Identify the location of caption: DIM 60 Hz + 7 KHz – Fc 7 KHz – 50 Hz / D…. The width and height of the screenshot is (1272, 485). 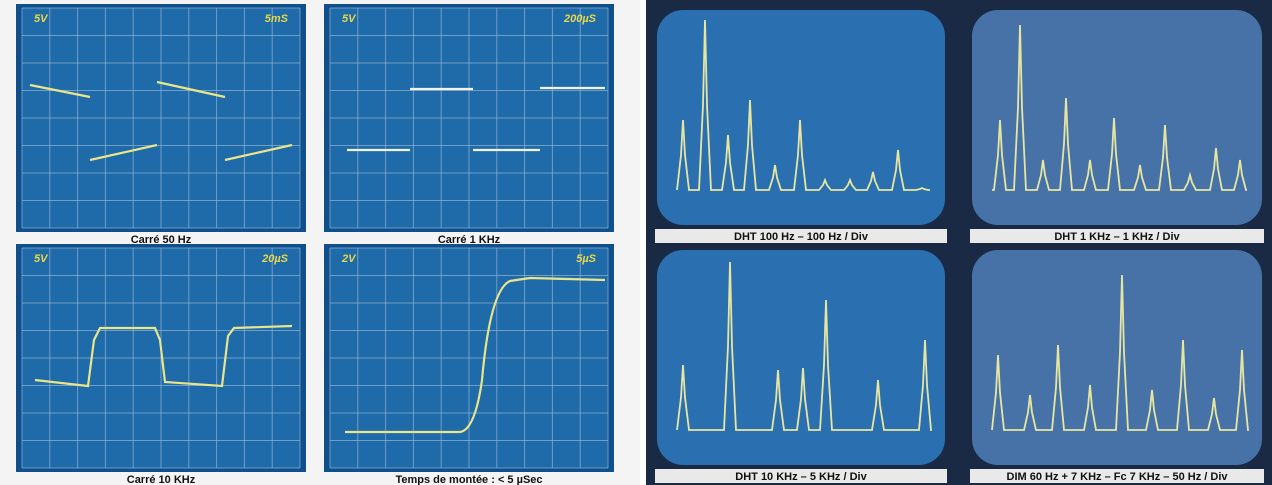
(1118, 477).